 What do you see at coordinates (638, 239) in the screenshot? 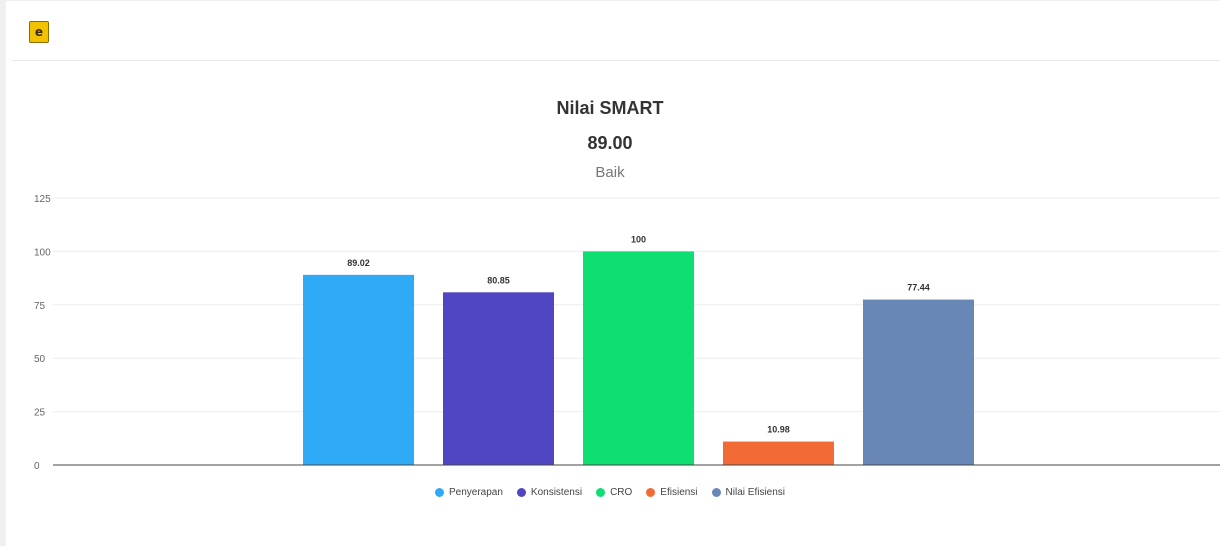
I see `bar-value-label: 100` at bounding box center [638, 239].